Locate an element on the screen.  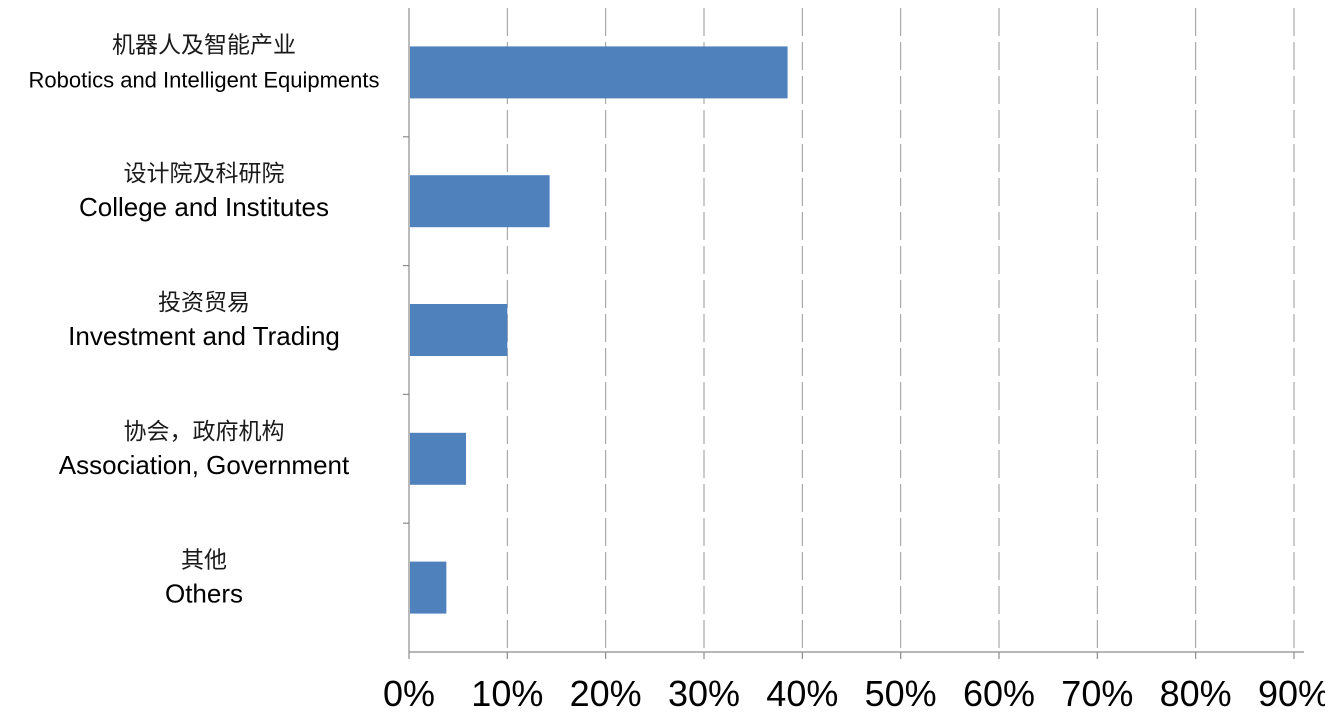
category-label-en: Others is located at coordinates (204, 594).